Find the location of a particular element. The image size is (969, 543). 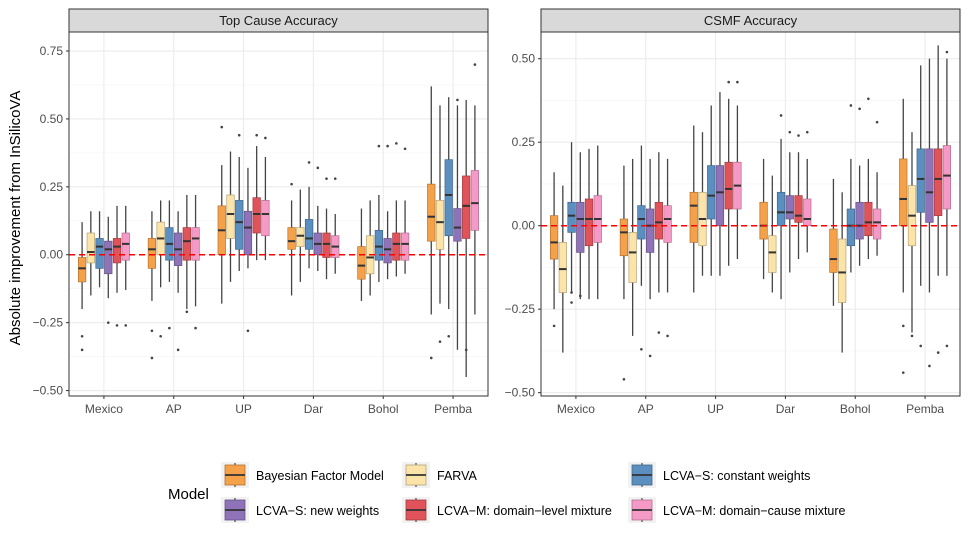

legend-label: FARVA is located at coordinates (457, 476).